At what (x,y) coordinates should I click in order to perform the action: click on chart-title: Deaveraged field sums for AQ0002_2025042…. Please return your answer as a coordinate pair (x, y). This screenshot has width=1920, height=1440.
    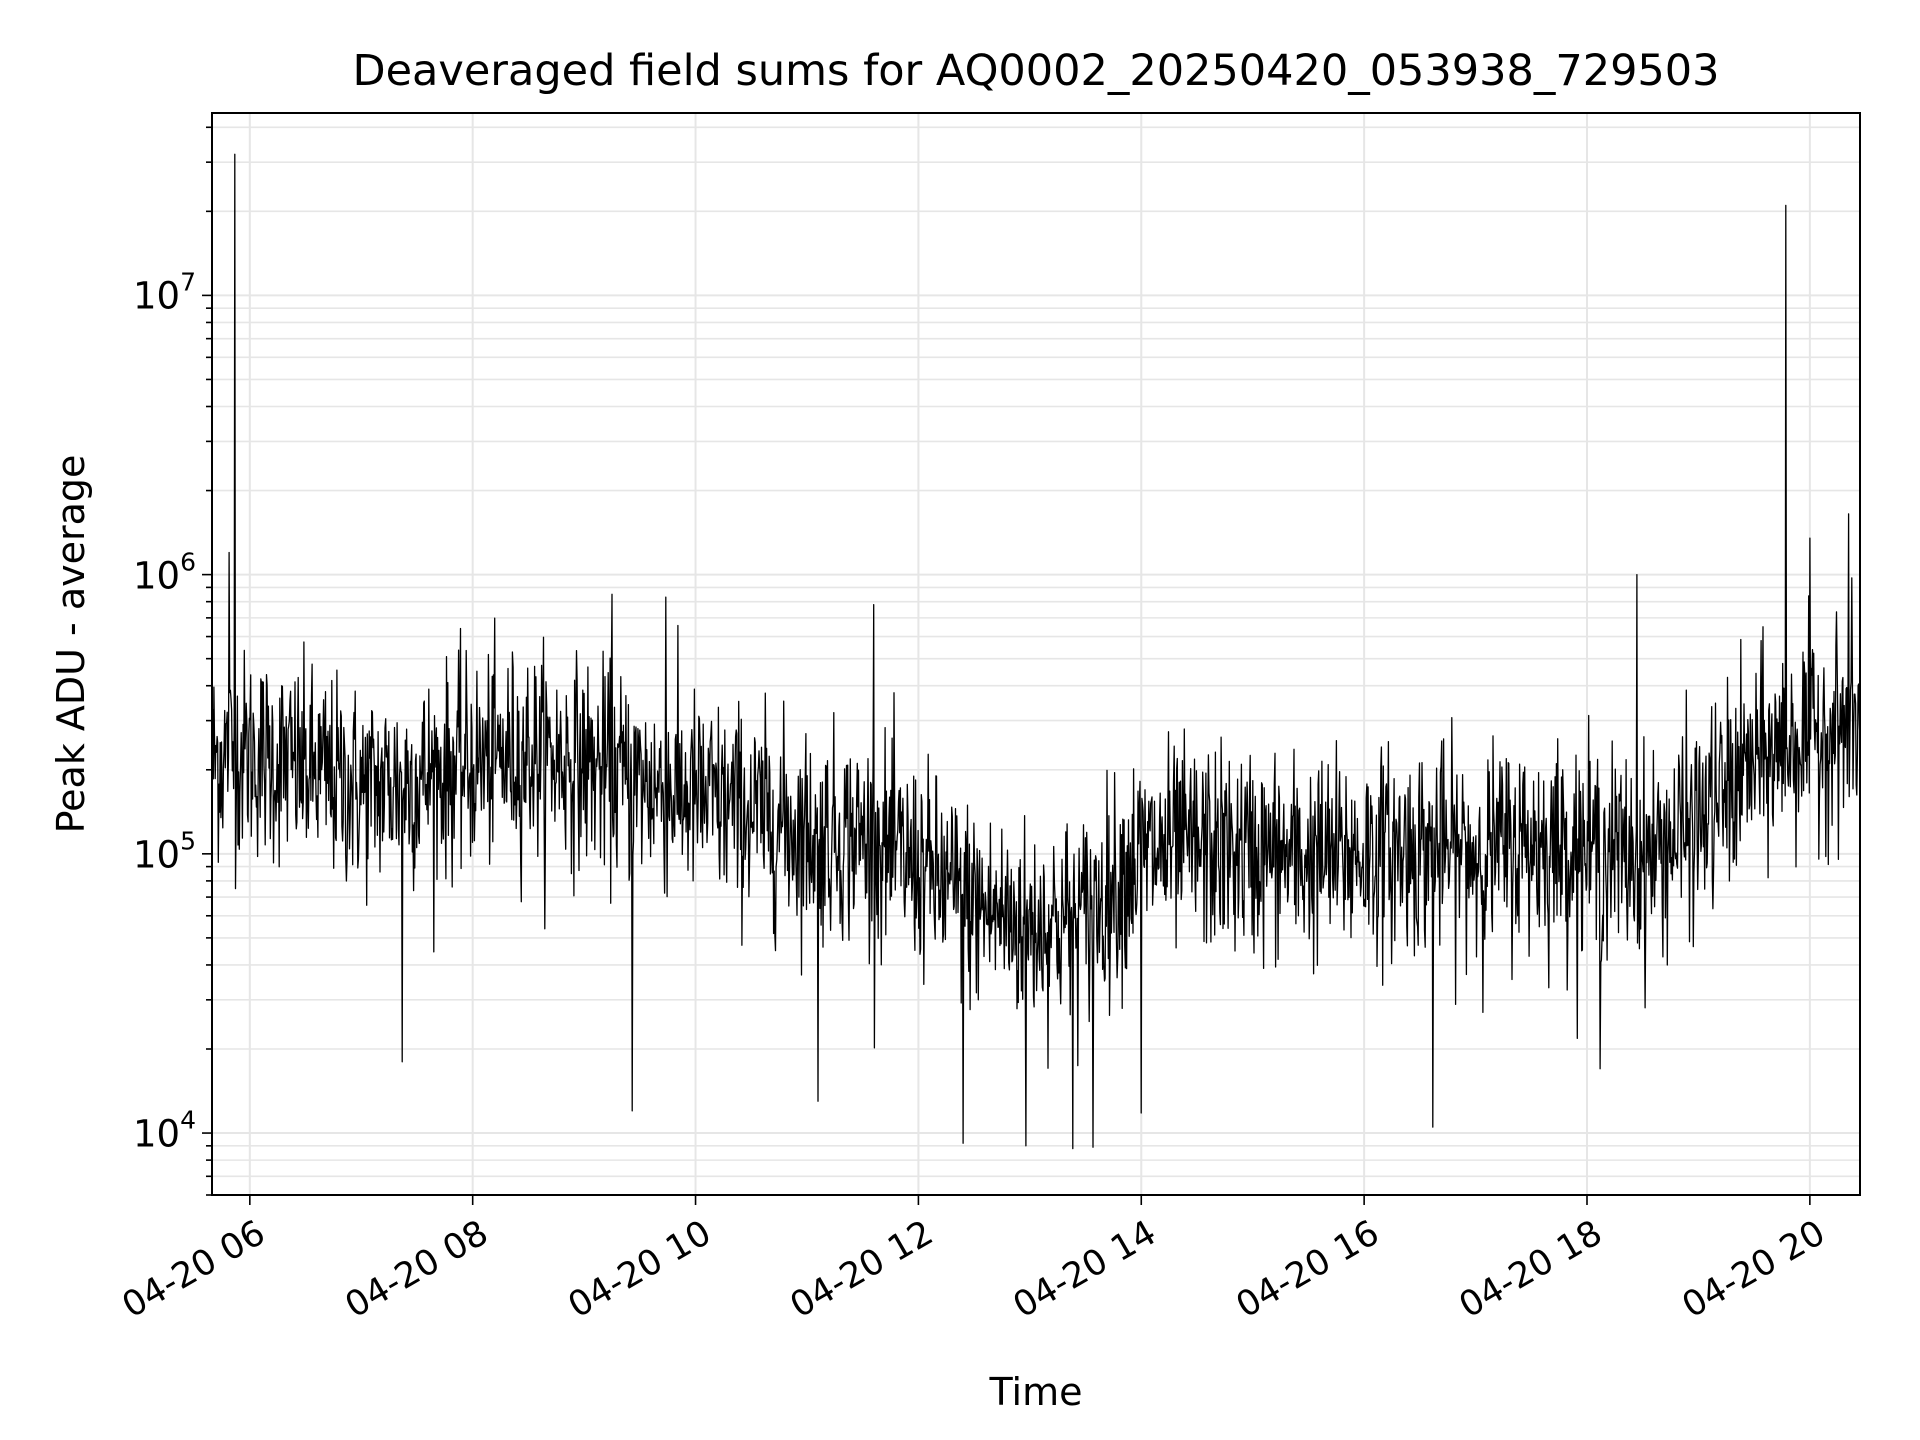
    Looking at the image, I should click on (1036, 71).